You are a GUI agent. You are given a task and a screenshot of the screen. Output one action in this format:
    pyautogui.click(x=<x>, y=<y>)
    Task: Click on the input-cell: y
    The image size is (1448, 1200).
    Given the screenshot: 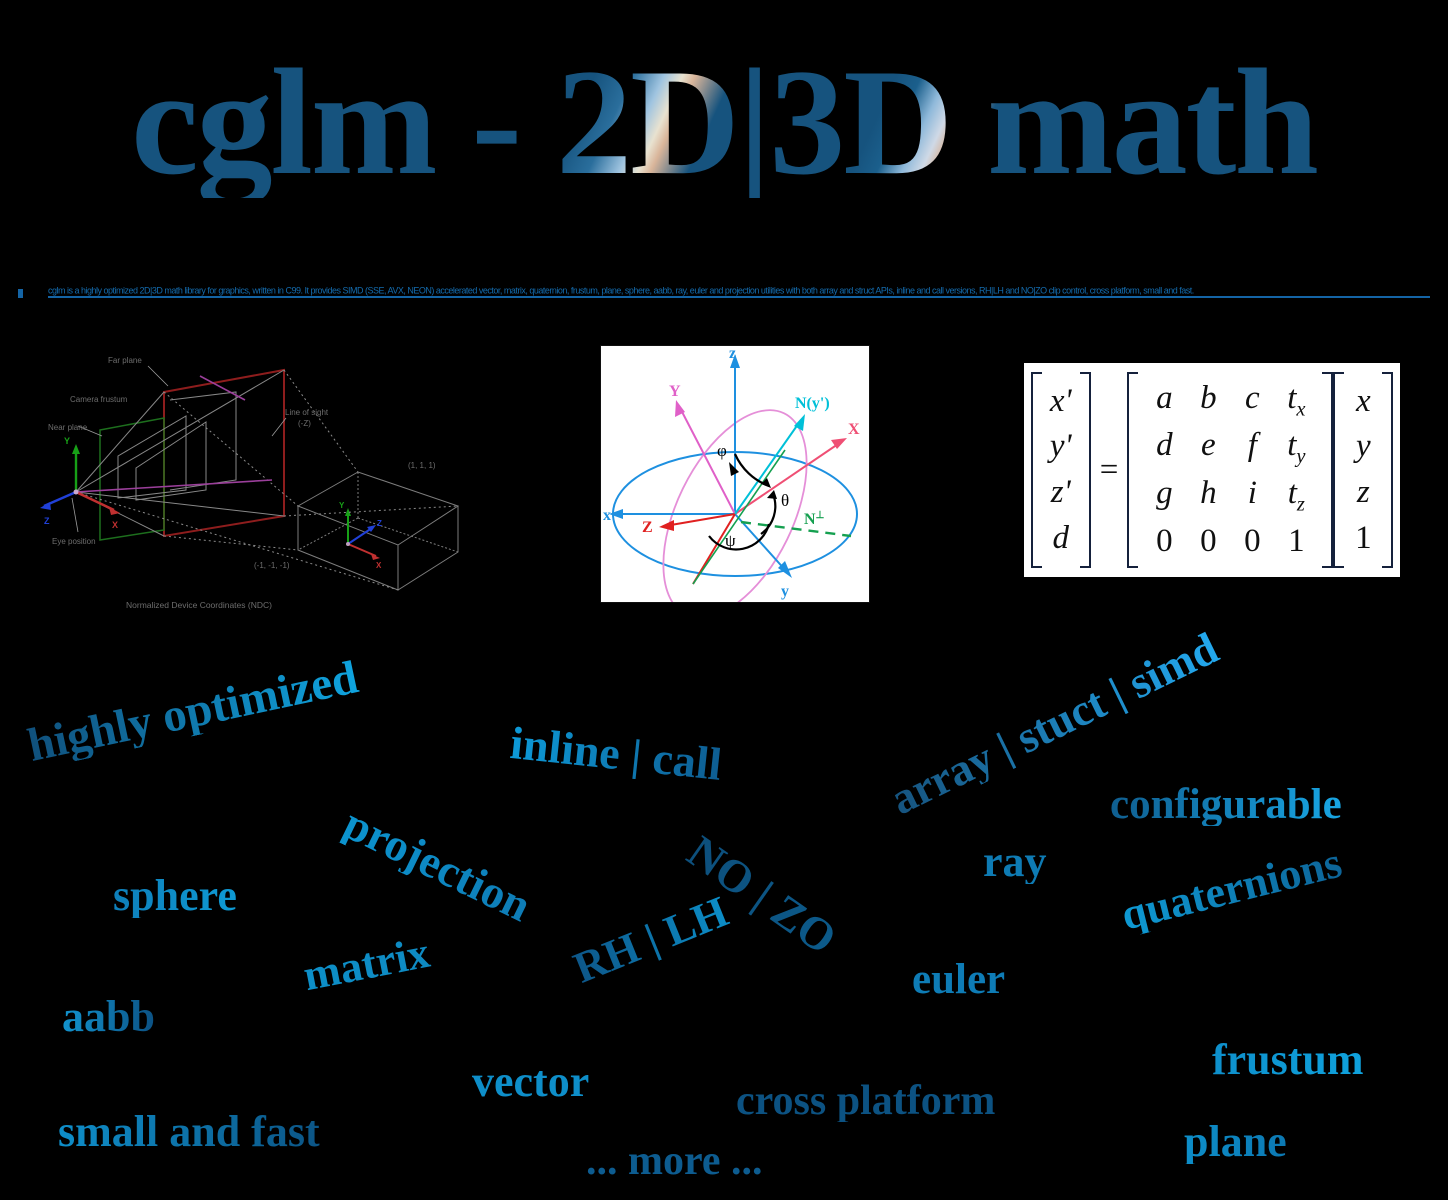 What is the action you would take?
    pyautogui.click(x=1363, y=446)
    